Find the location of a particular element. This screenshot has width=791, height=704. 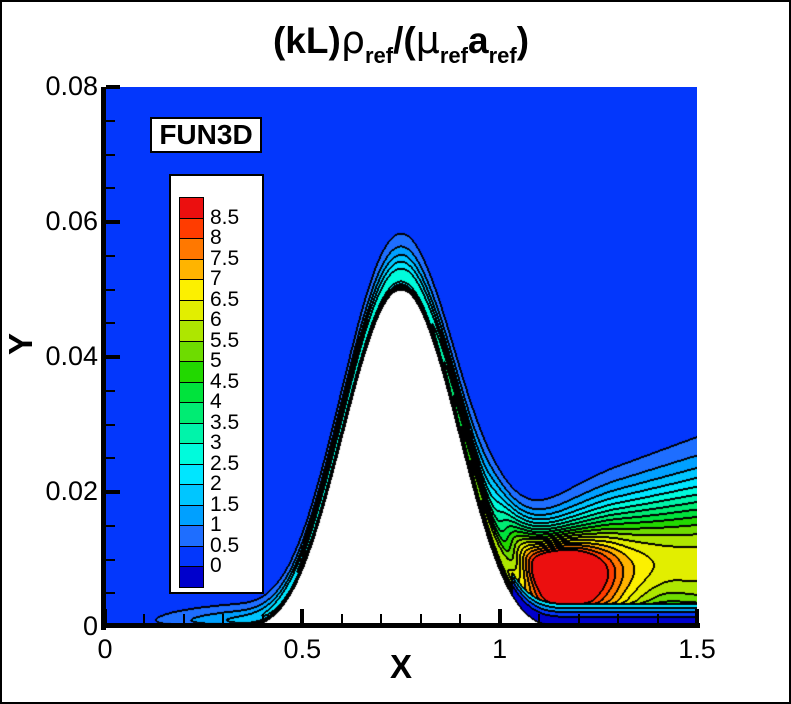

legend-level-label: 3.5 is located at coordinates (225, 422).